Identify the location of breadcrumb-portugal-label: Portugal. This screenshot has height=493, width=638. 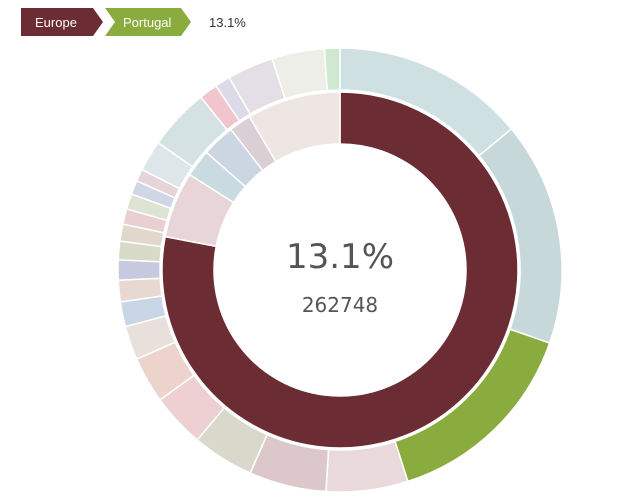
(147, 22).